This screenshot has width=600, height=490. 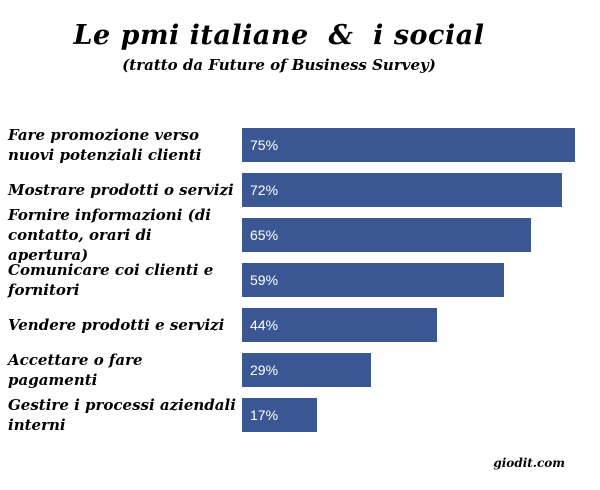 I want to click on category-label: Accettare o fare pagamenti, so click(x=75, y=369).